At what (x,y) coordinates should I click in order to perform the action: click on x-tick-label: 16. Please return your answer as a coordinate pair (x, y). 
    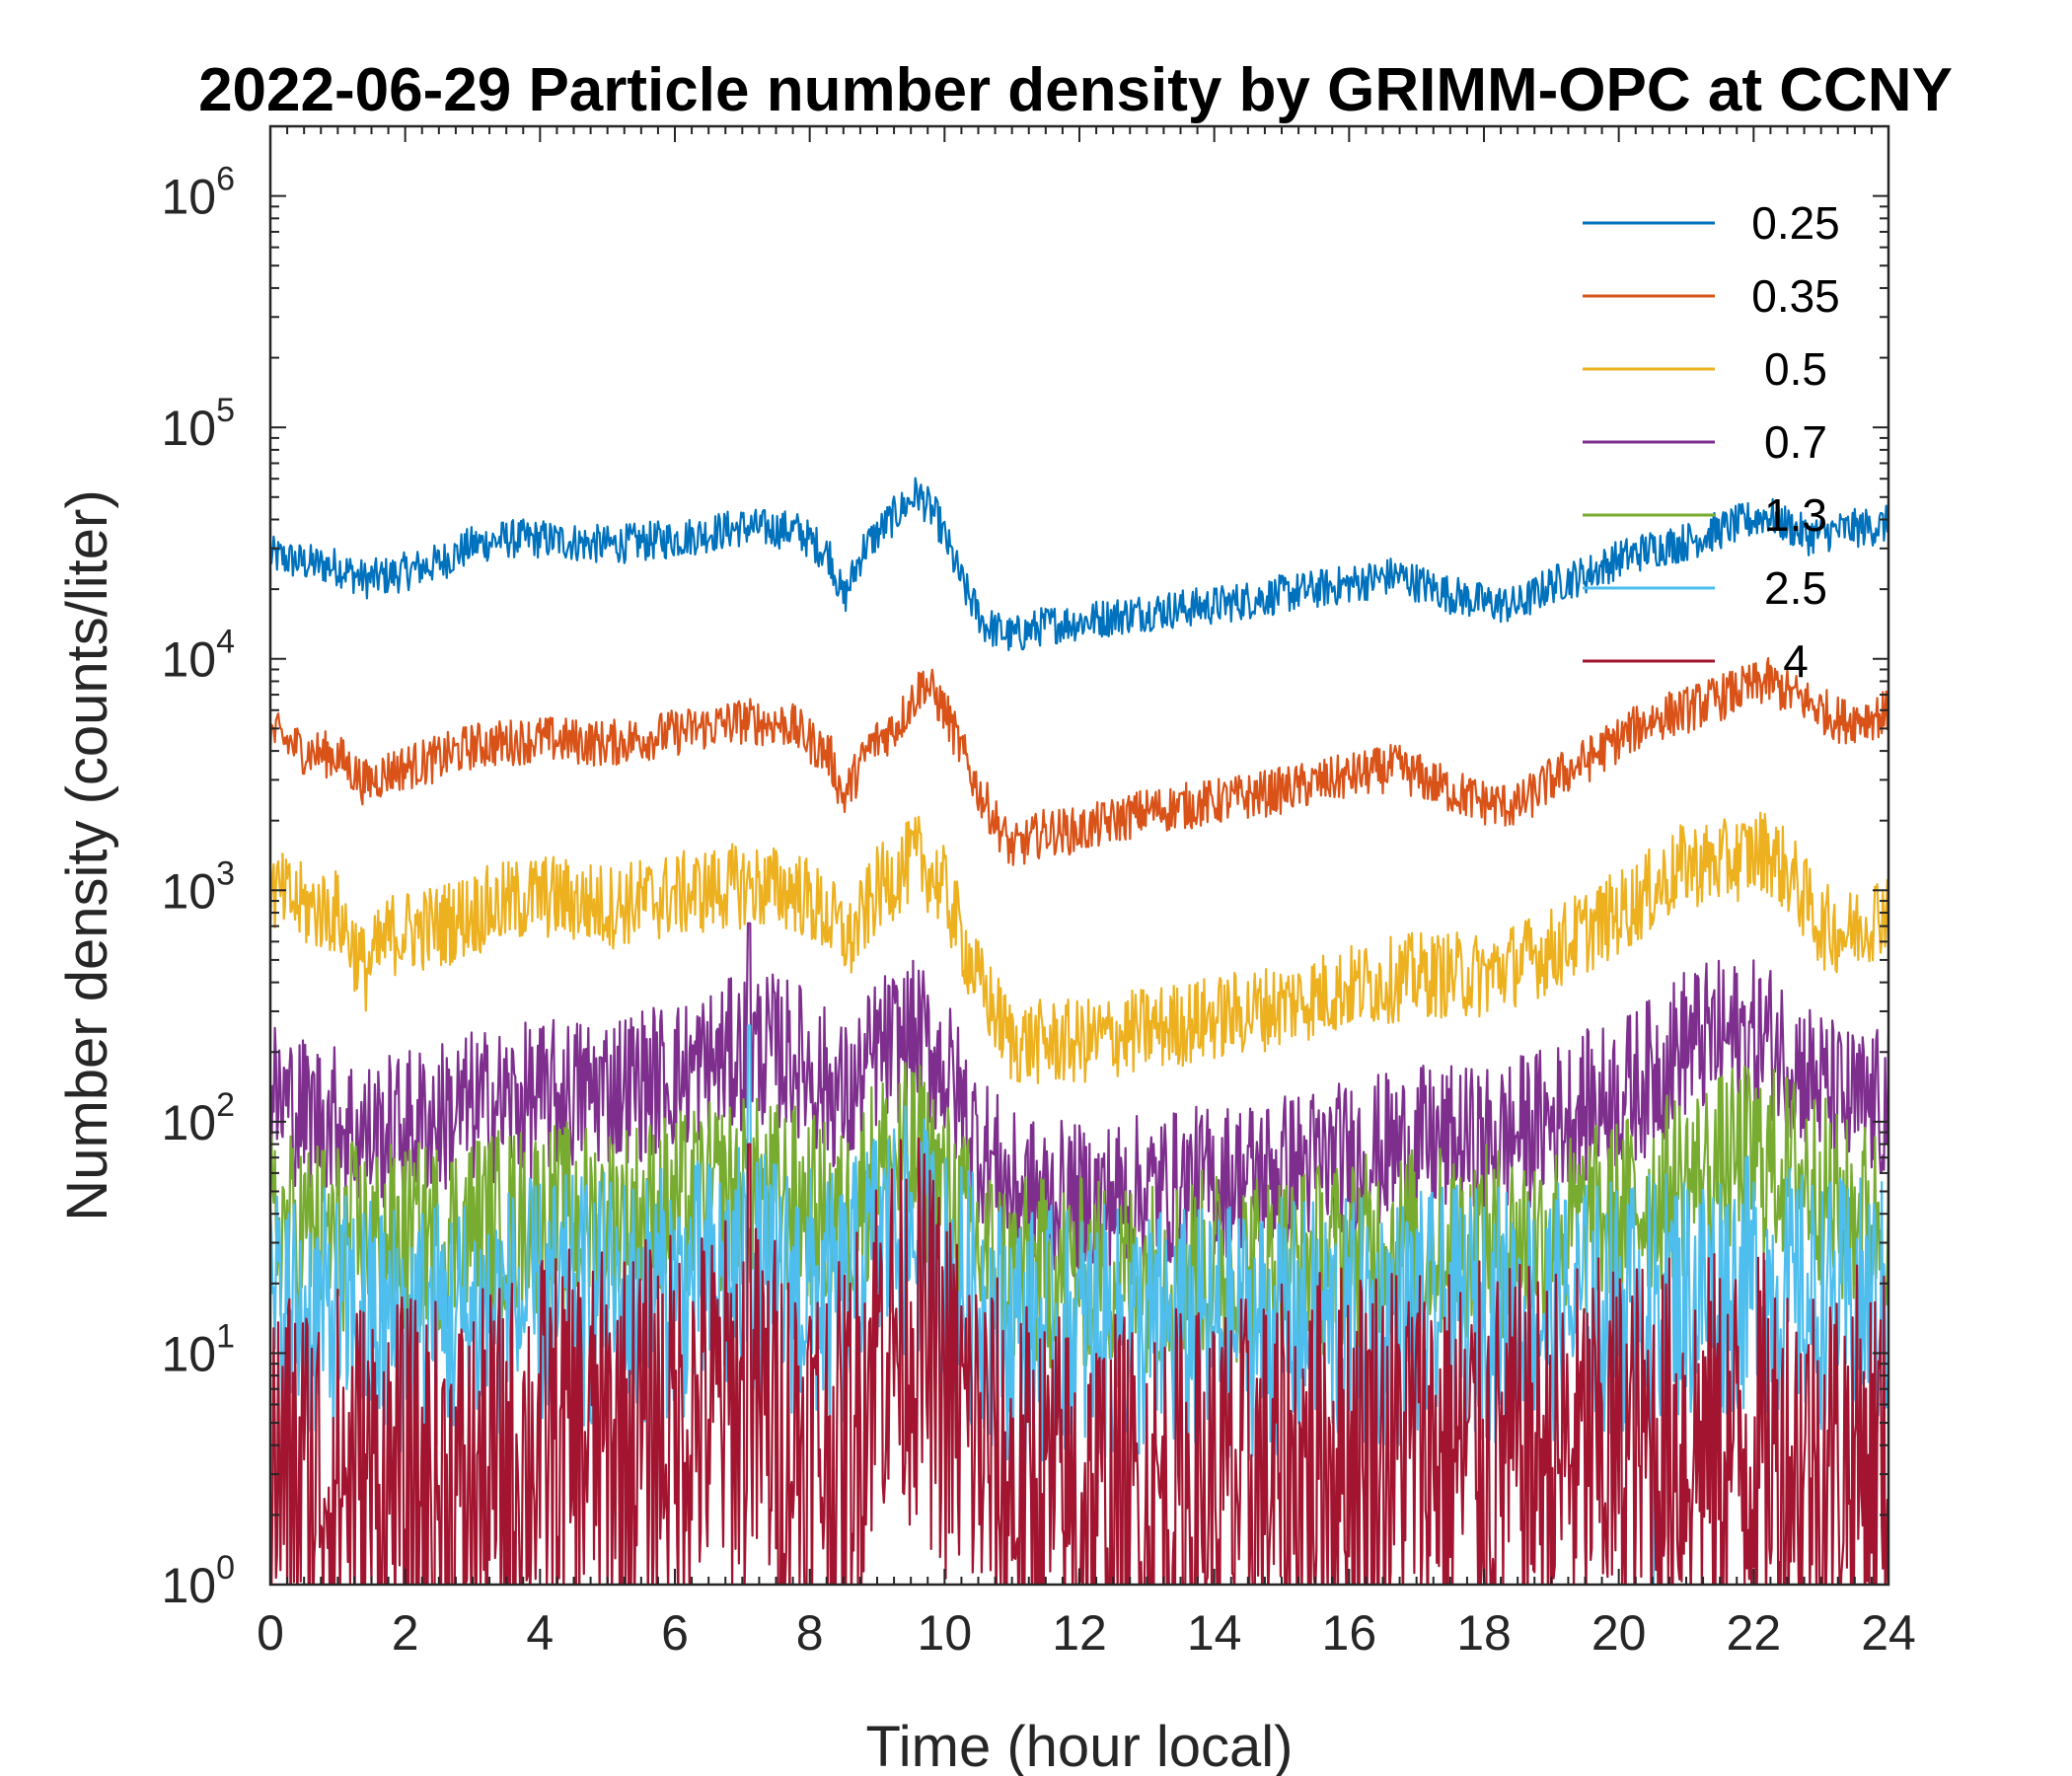
    Looking at the image, I should click on (1350, 1633).